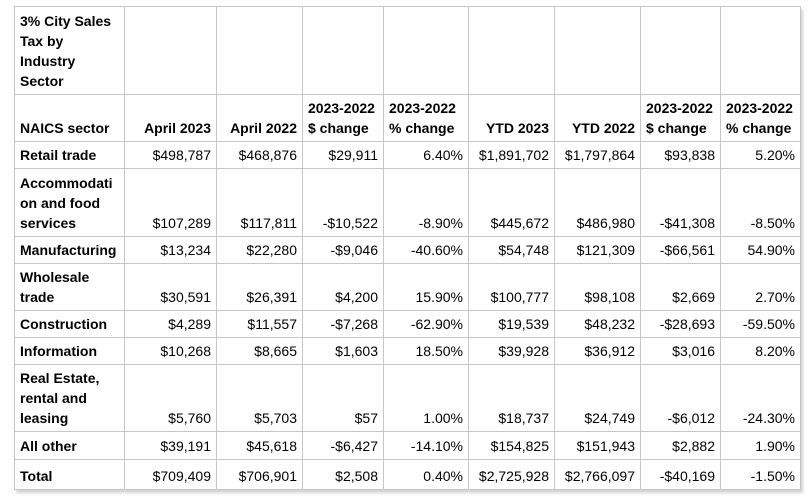 This screenshot has width=811, height=500. What do you see at coordinates (760, 250) in the screenshot?
I see `value-cell: 54.90%` at bounding box center [760, 250].